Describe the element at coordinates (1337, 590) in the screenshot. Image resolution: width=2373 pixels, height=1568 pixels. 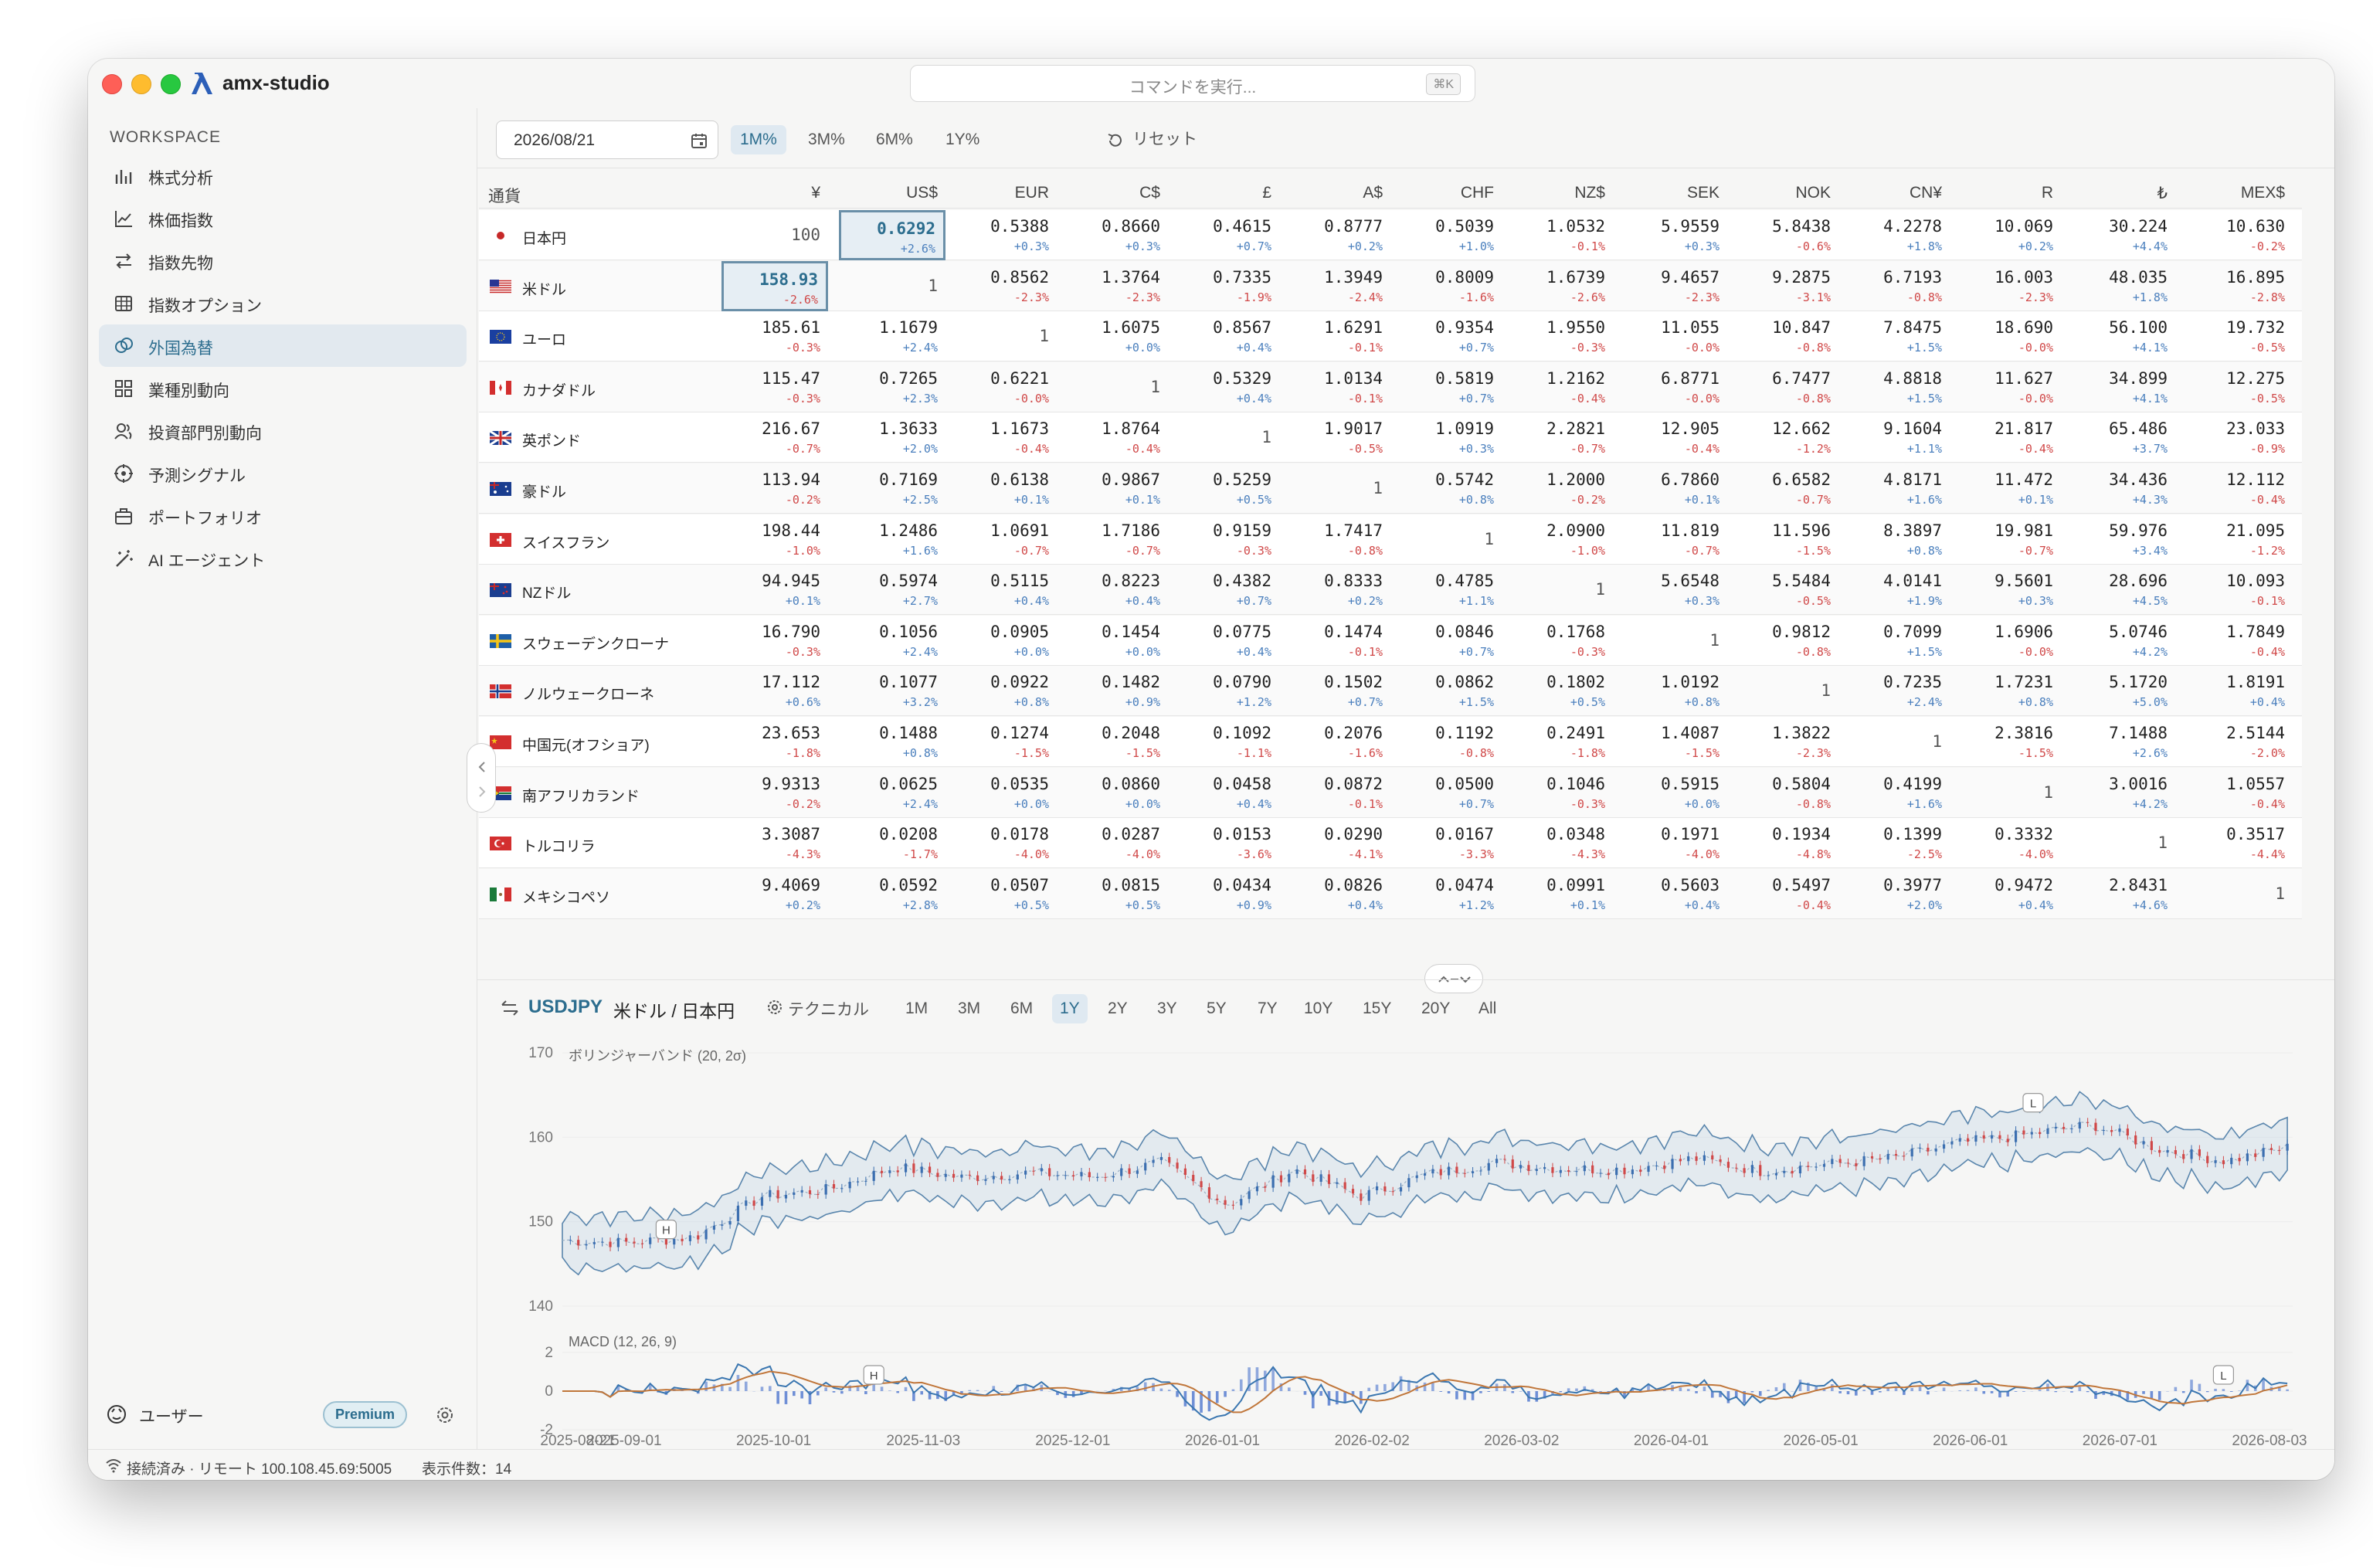
I see `rate-cell: 0.8333 +0.2%` at that location.